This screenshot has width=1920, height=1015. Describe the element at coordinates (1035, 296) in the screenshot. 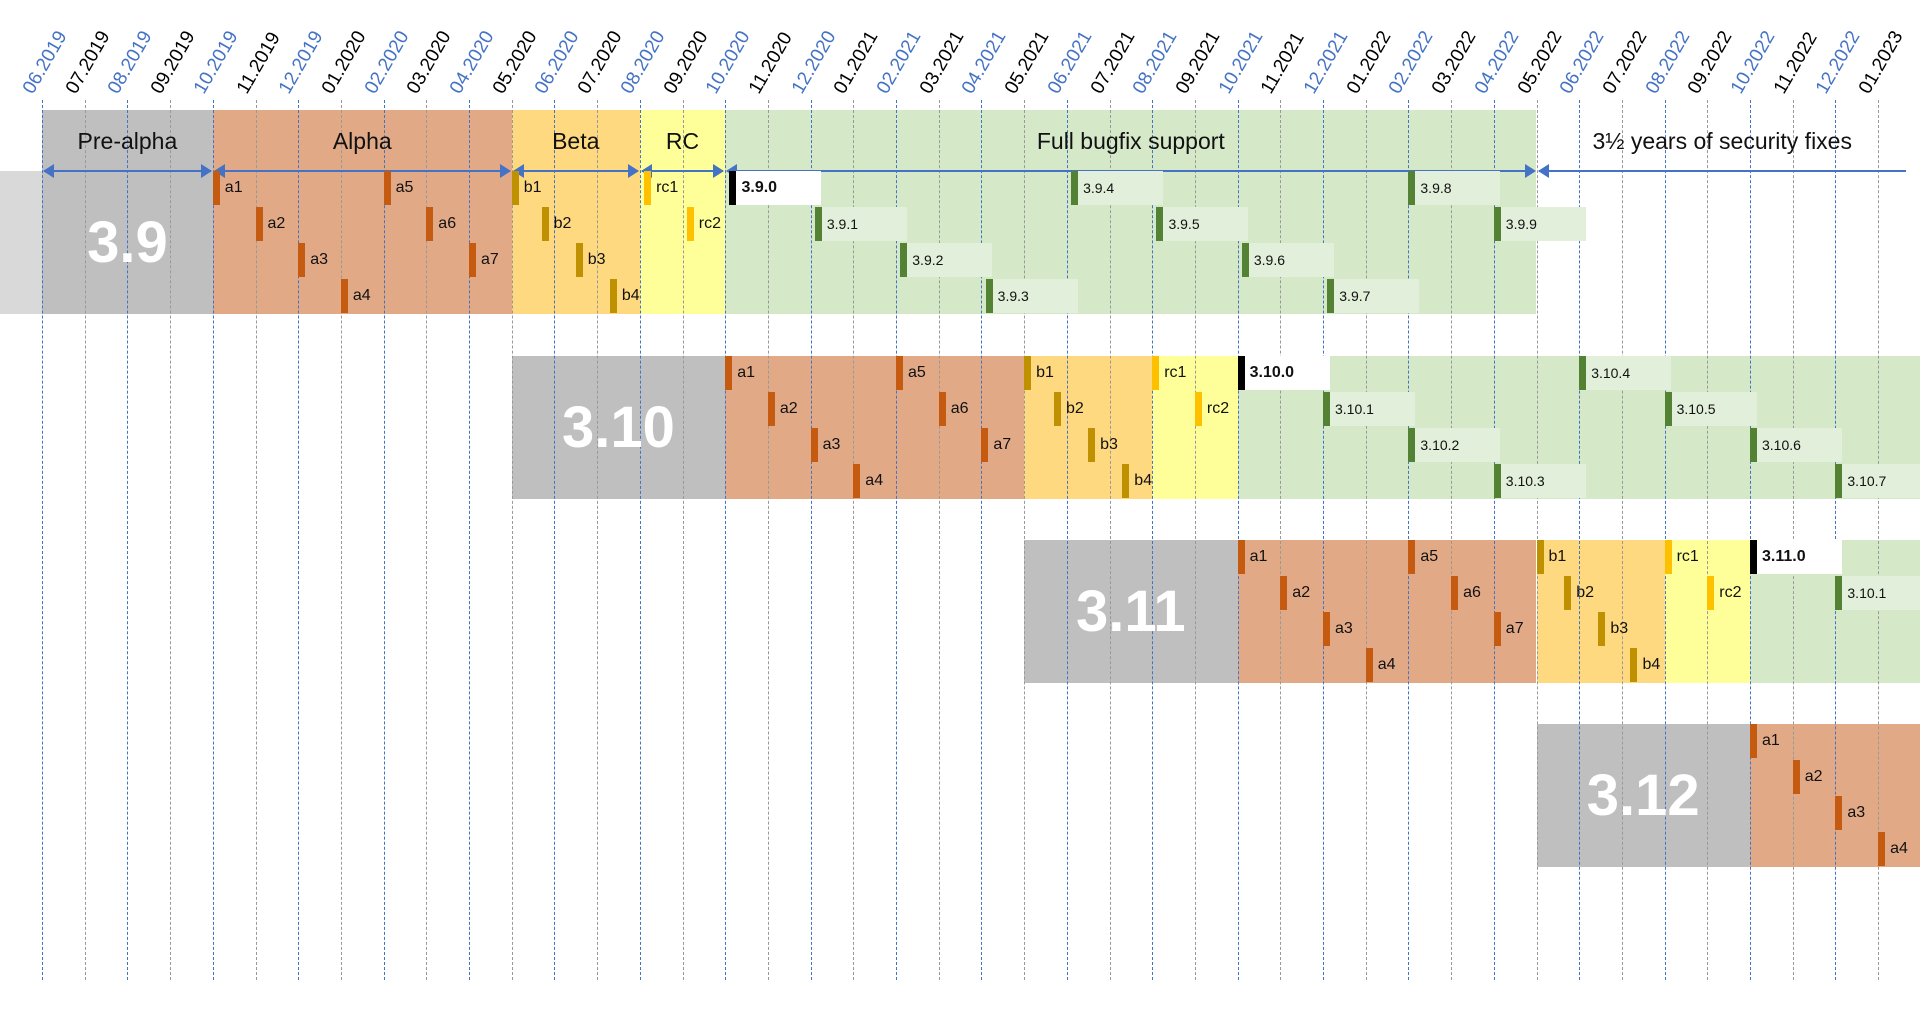

I see `release-label: 3.9.3` at that location.